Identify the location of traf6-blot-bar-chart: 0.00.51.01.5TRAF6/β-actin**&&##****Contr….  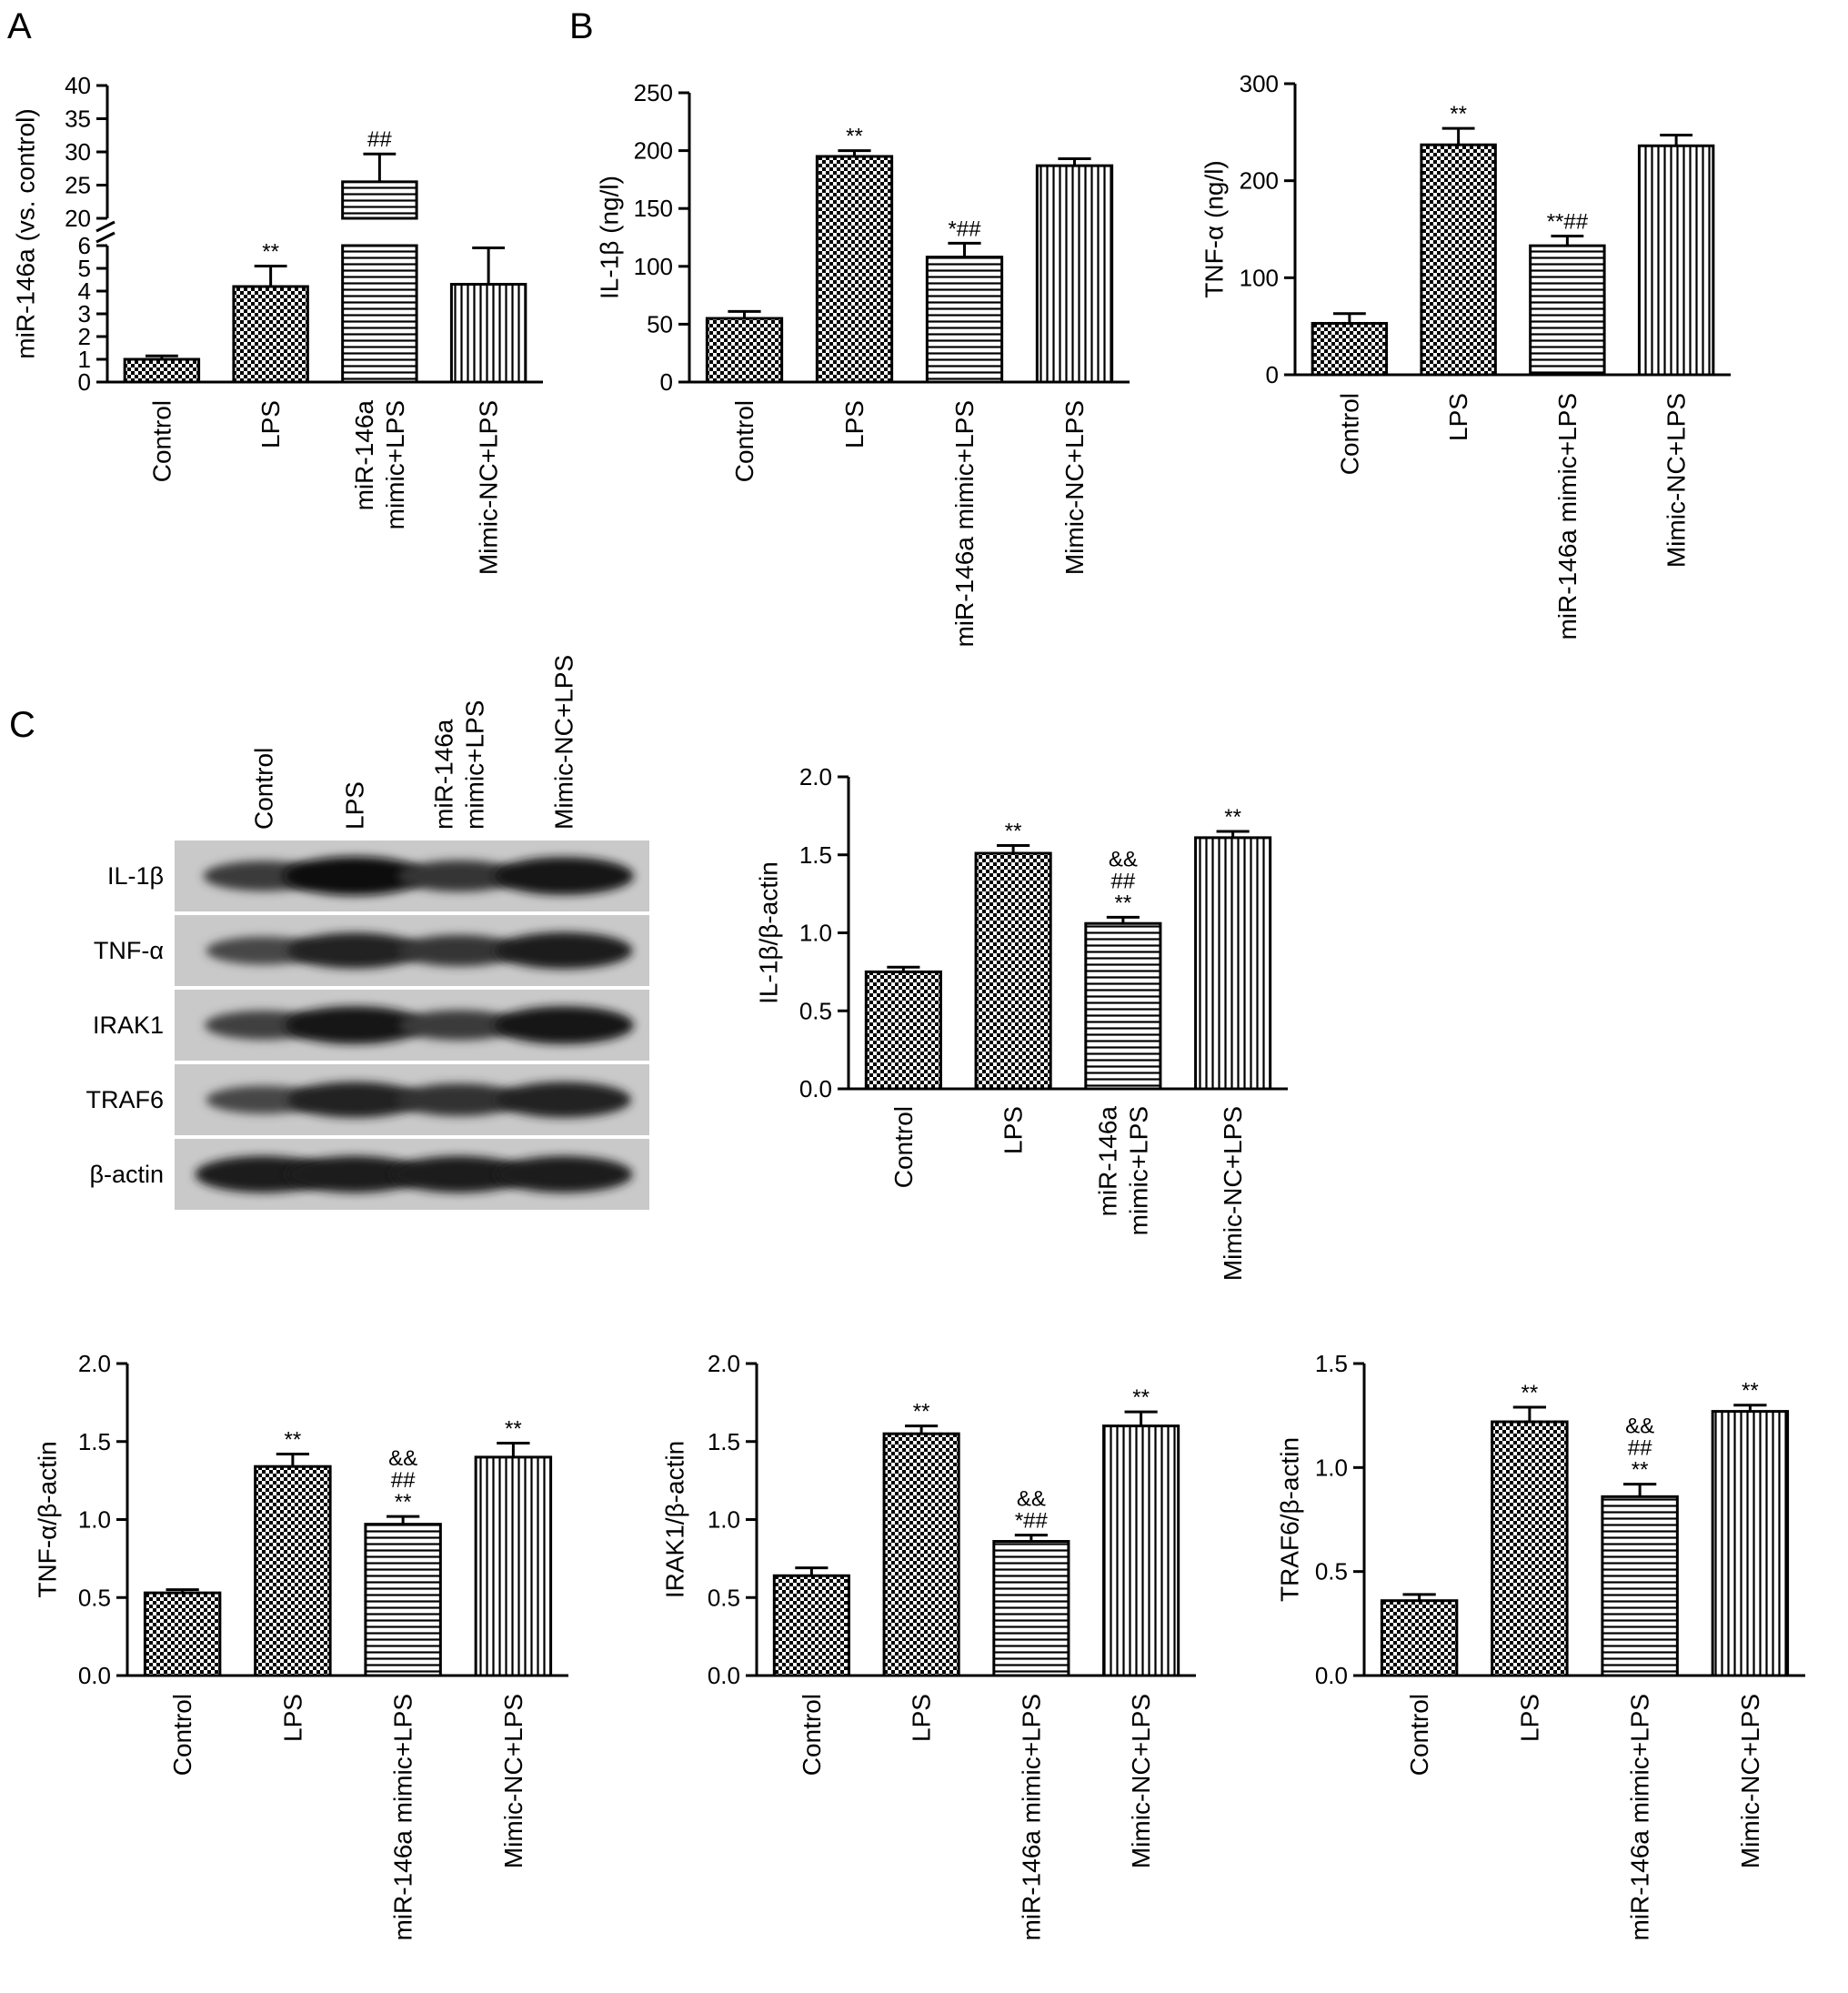
(1541, 1645).